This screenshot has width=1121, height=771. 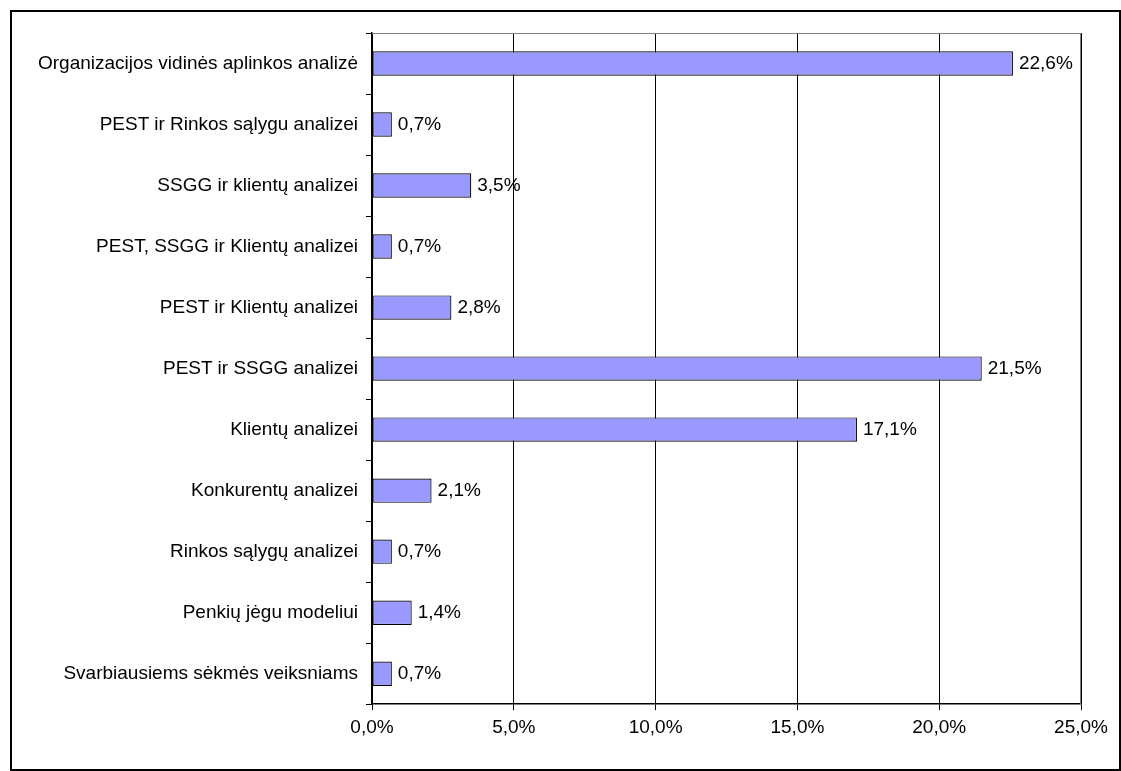 I want to click on y-tick-label: Penkių jėgu modeliui, so click(x=270, y=611).